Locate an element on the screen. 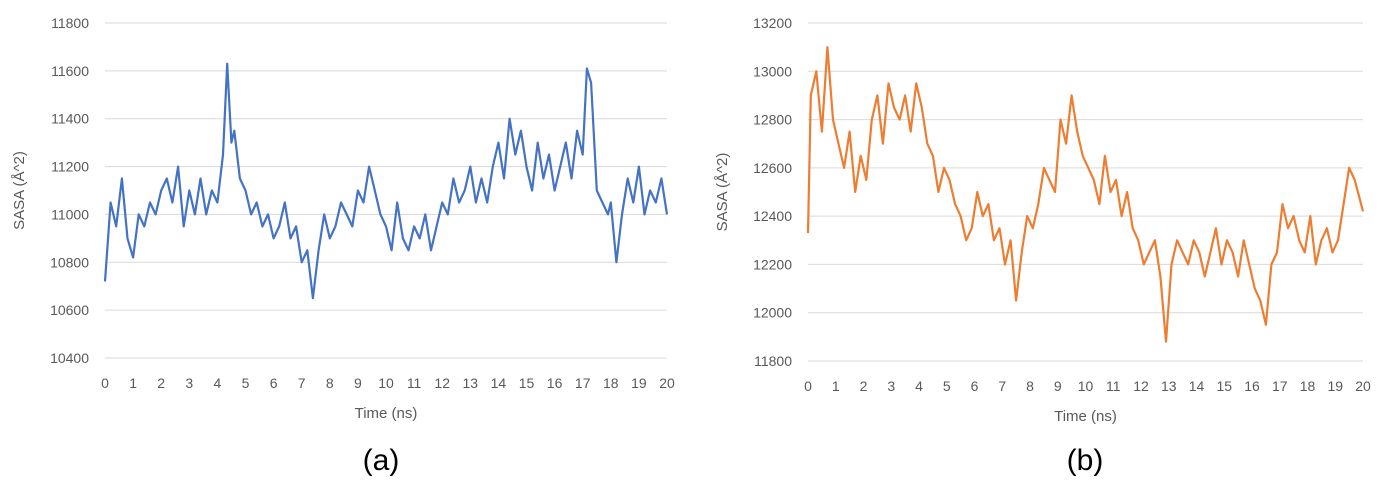 This screenshot has width=1395, height=502. y-tick-label: 12600 is located at coordinates (772, 168).